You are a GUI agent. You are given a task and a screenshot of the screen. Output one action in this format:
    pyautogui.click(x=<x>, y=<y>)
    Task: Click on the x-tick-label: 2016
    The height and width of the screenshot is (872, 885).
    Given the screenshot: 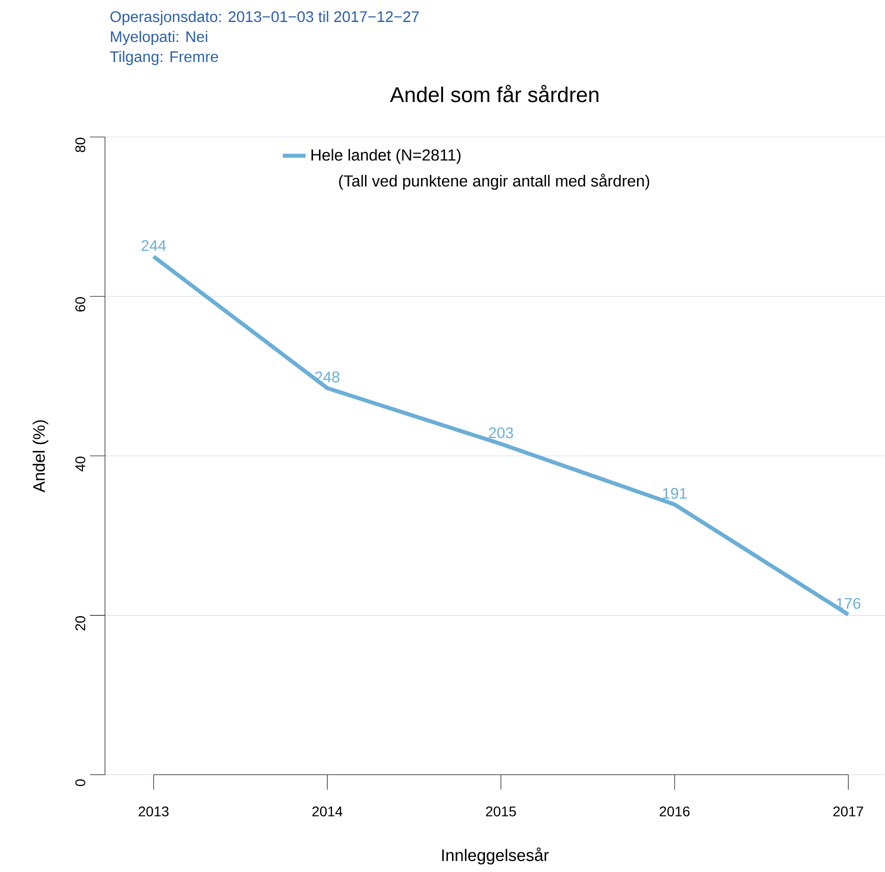 What is the action you would take?
    pyautogui.click(x=675, y=811)
    